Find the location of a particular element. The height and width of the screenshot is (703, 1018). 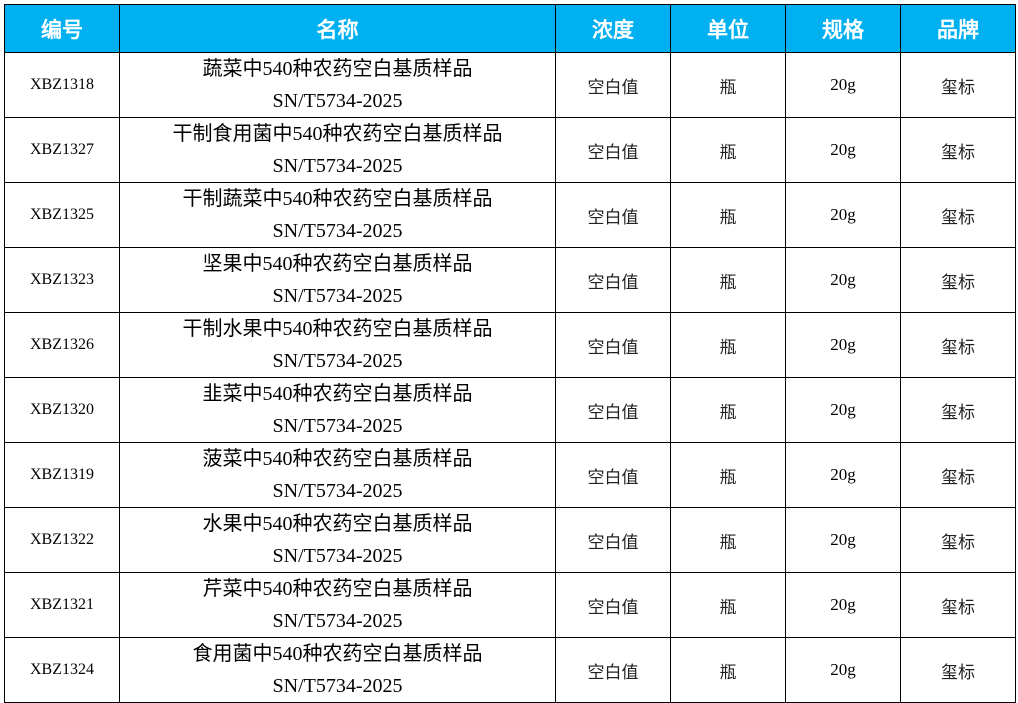

product-name: 干制水果中540种农药空白基质样品 is located at coordinates (337, 329).